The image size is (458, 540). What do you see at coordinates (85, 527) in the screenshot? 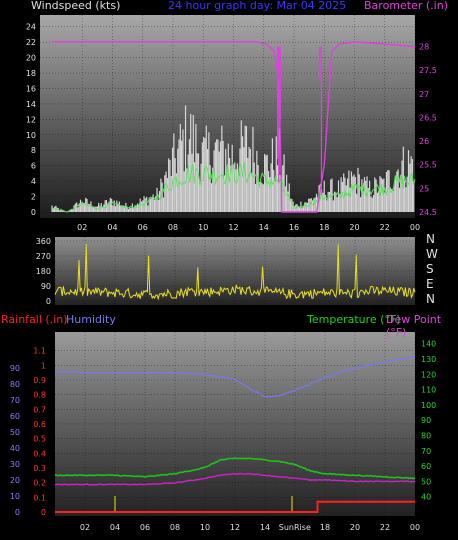
I see `env-x-tick-label: 02` at bounding box center [85, 527].